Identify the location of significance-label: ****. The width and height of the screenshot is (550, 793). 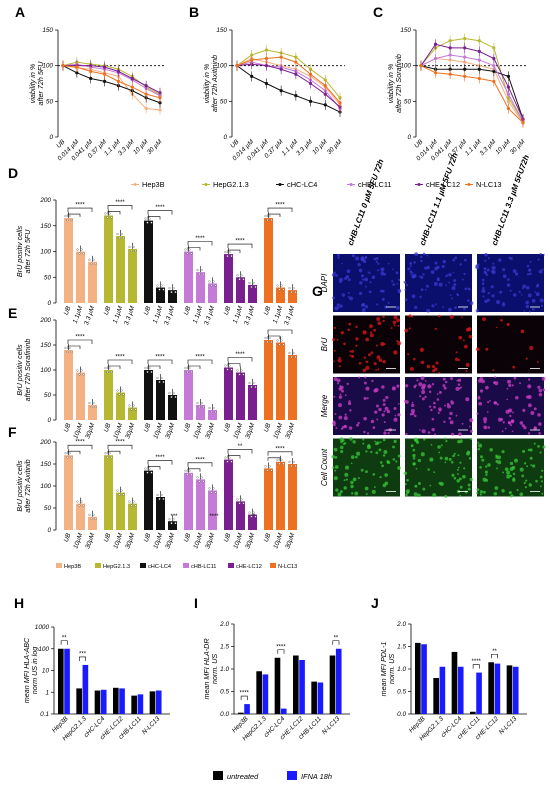
(160, 358).